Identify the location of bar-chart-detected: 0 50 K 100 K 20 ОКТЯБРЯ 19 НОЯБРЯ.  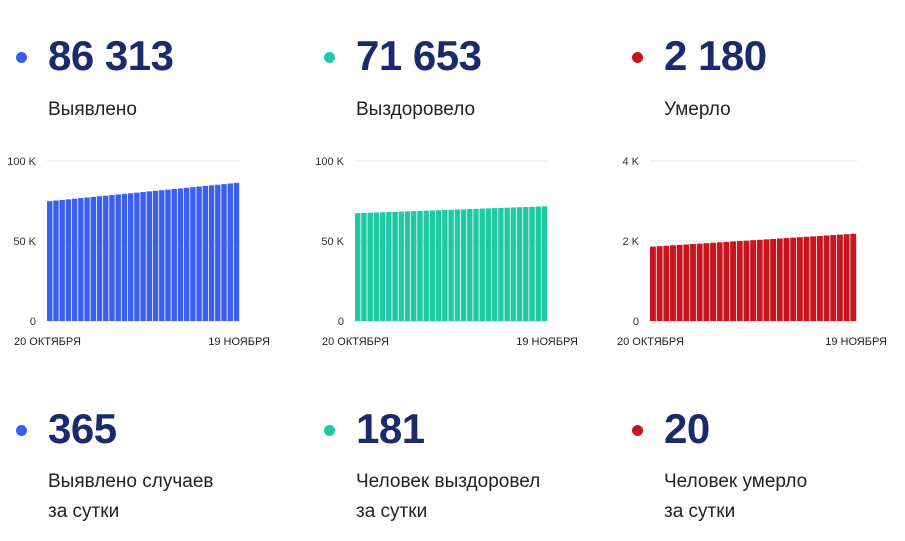
(138, 252).